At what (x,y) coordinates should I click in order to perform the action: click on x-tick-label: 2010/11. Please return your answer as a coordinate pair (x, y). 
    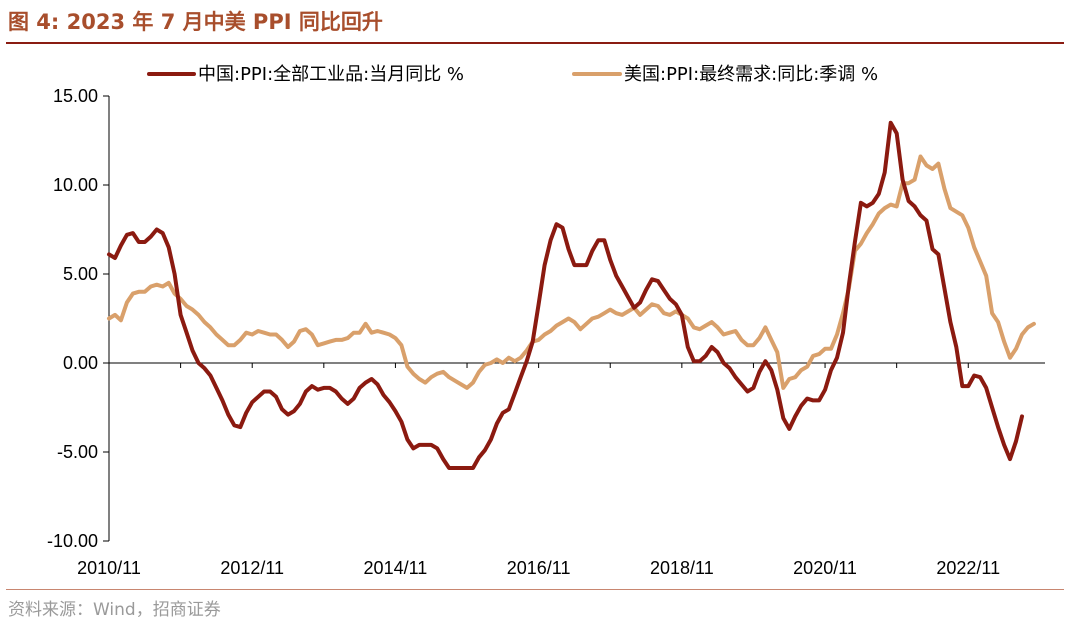
    Looking at the image, I should click on (109, 568).